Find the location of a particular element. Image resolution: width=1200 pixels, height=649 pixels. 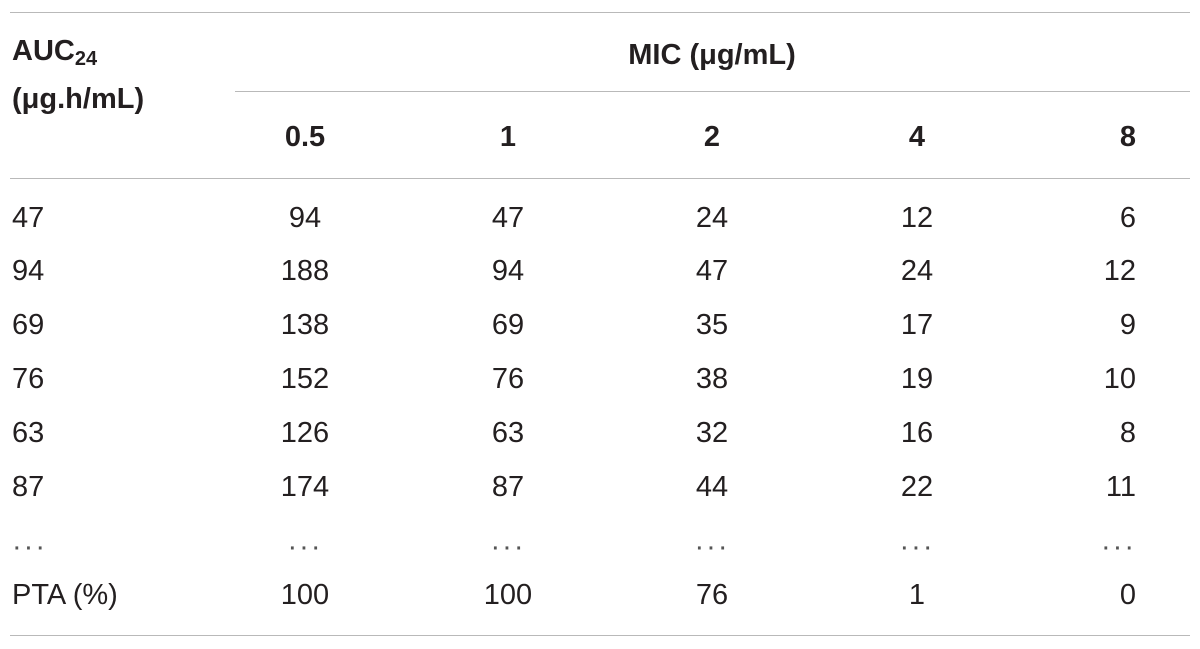

table-cell: 1 is located at coordinates (917, 595).